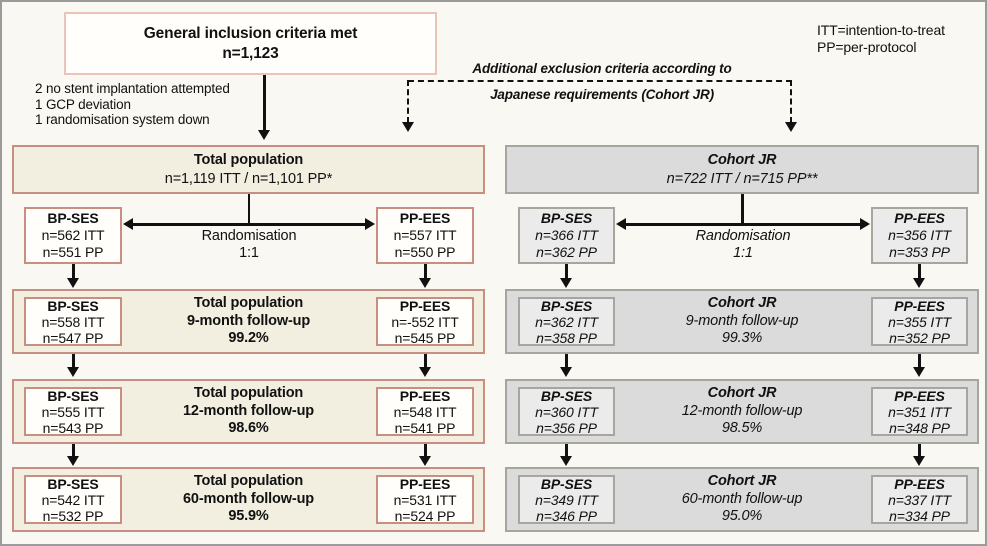 This screenshot has height=546, width=987. I want to click on bp-ses-itt: n=360 ITT, so click(566, 411).